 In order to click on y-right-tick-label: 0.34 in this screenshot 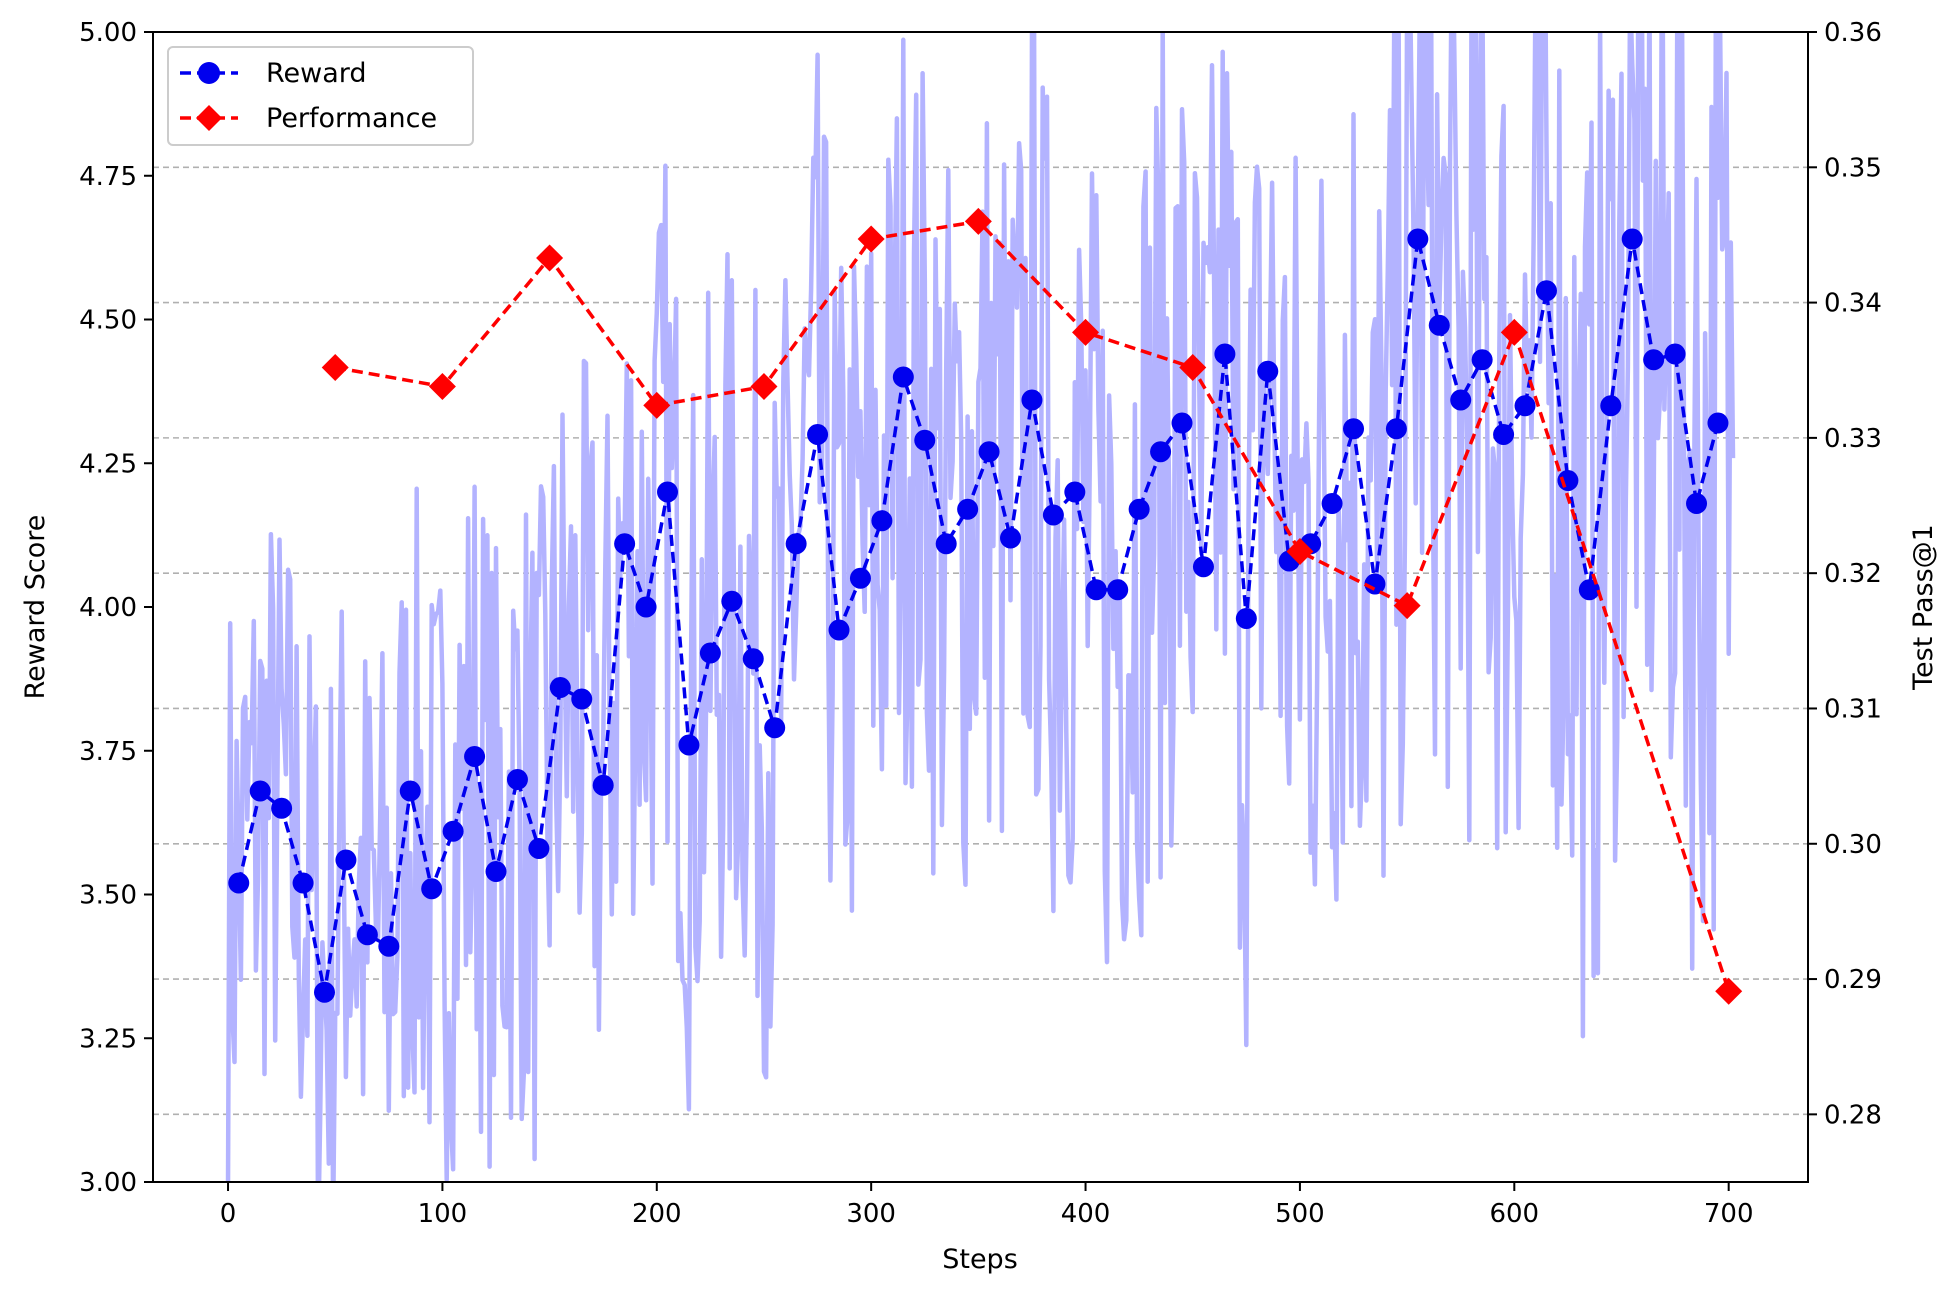, I will do `click(1853, 304)`.